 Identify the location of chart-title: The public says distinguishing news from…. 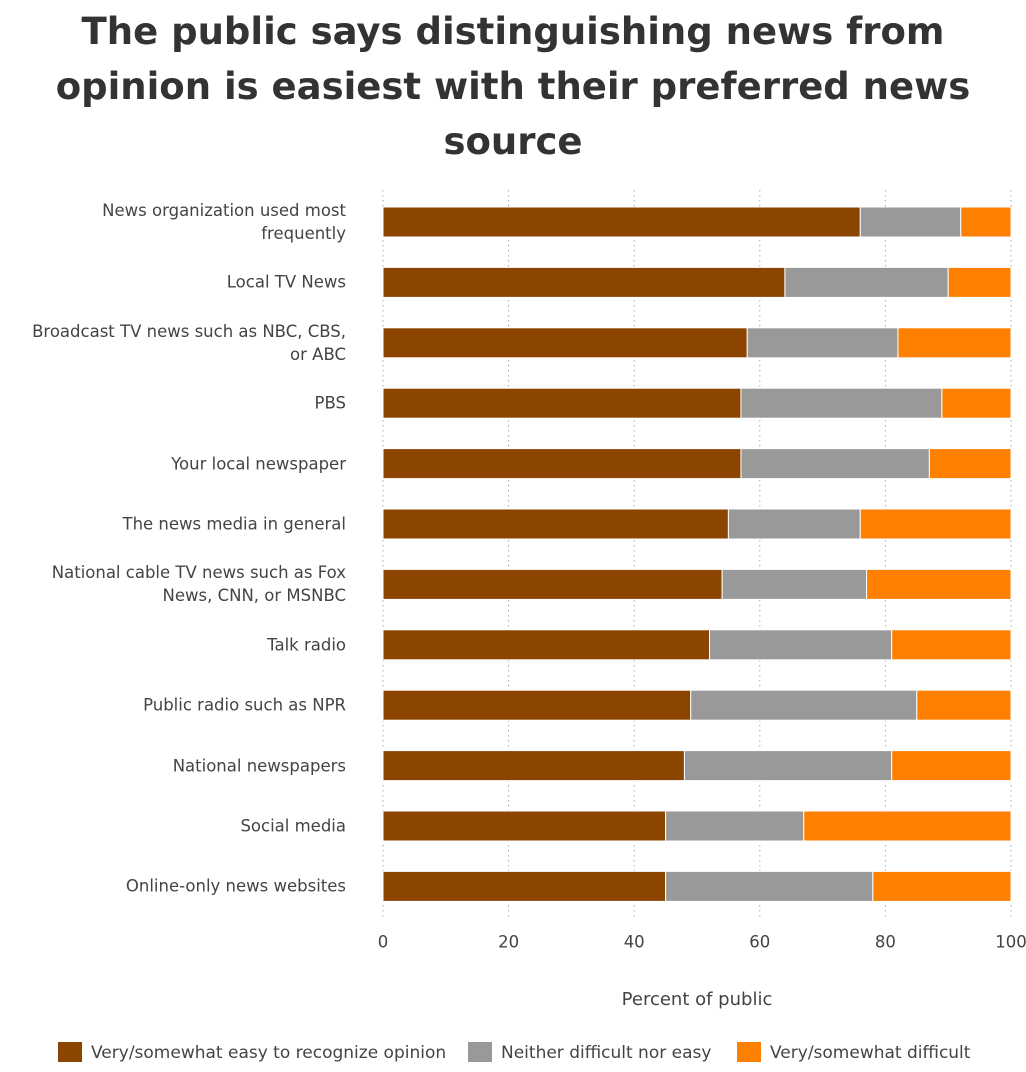
(513, 86).